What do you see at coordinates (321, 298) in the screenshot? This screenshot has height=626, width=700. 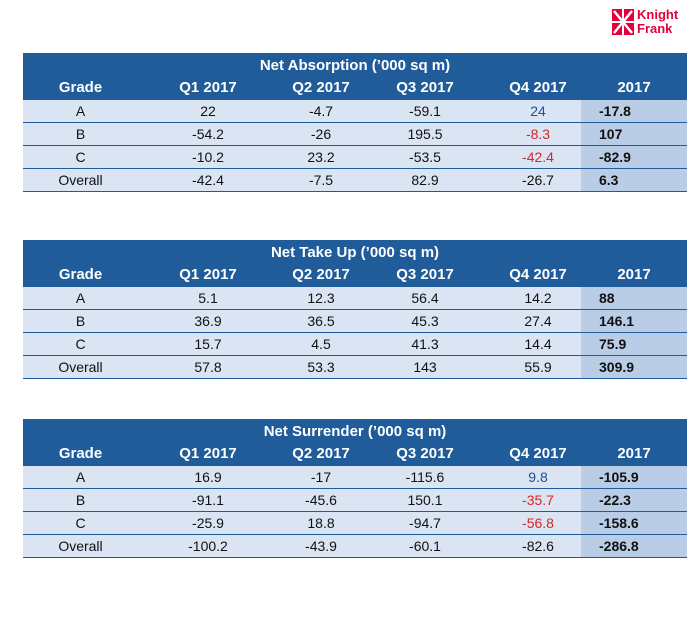 I see `q2-cell: 12.3` at bounding box center [321, 298].